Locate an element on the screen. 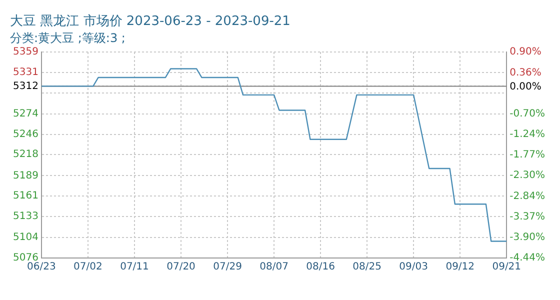  y2-tick-label: 0.90% is located at coordinates (526, 52).